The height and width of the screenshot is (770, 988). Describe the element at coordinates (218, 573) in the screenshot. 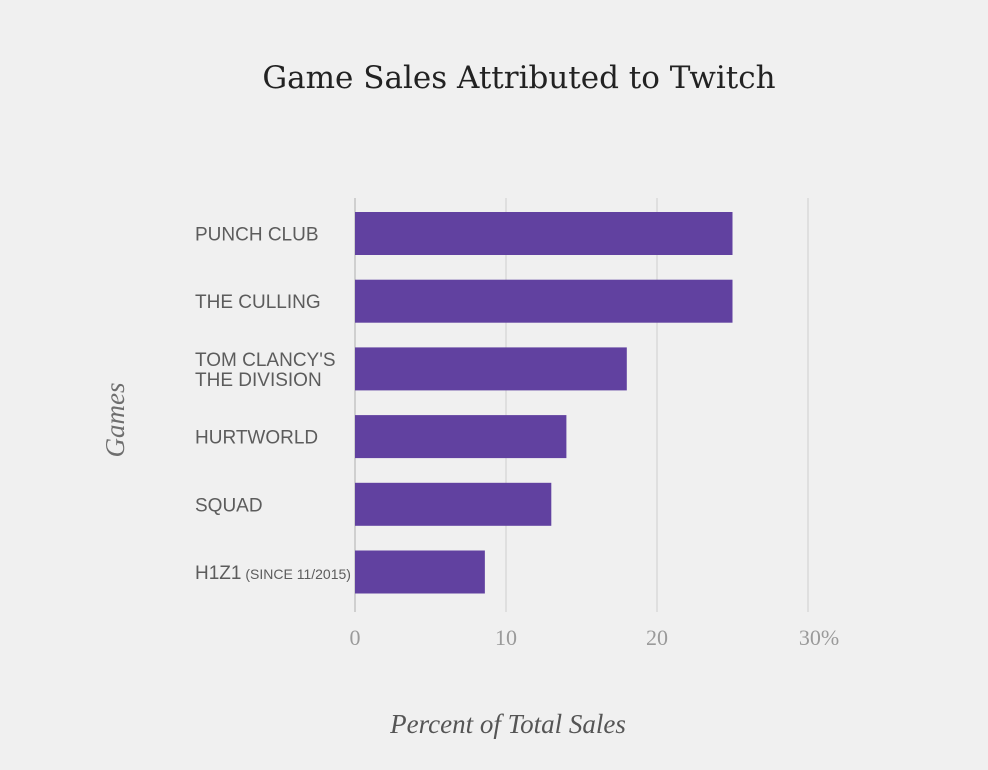

I see `category-label-line: H1Z1` at that location.